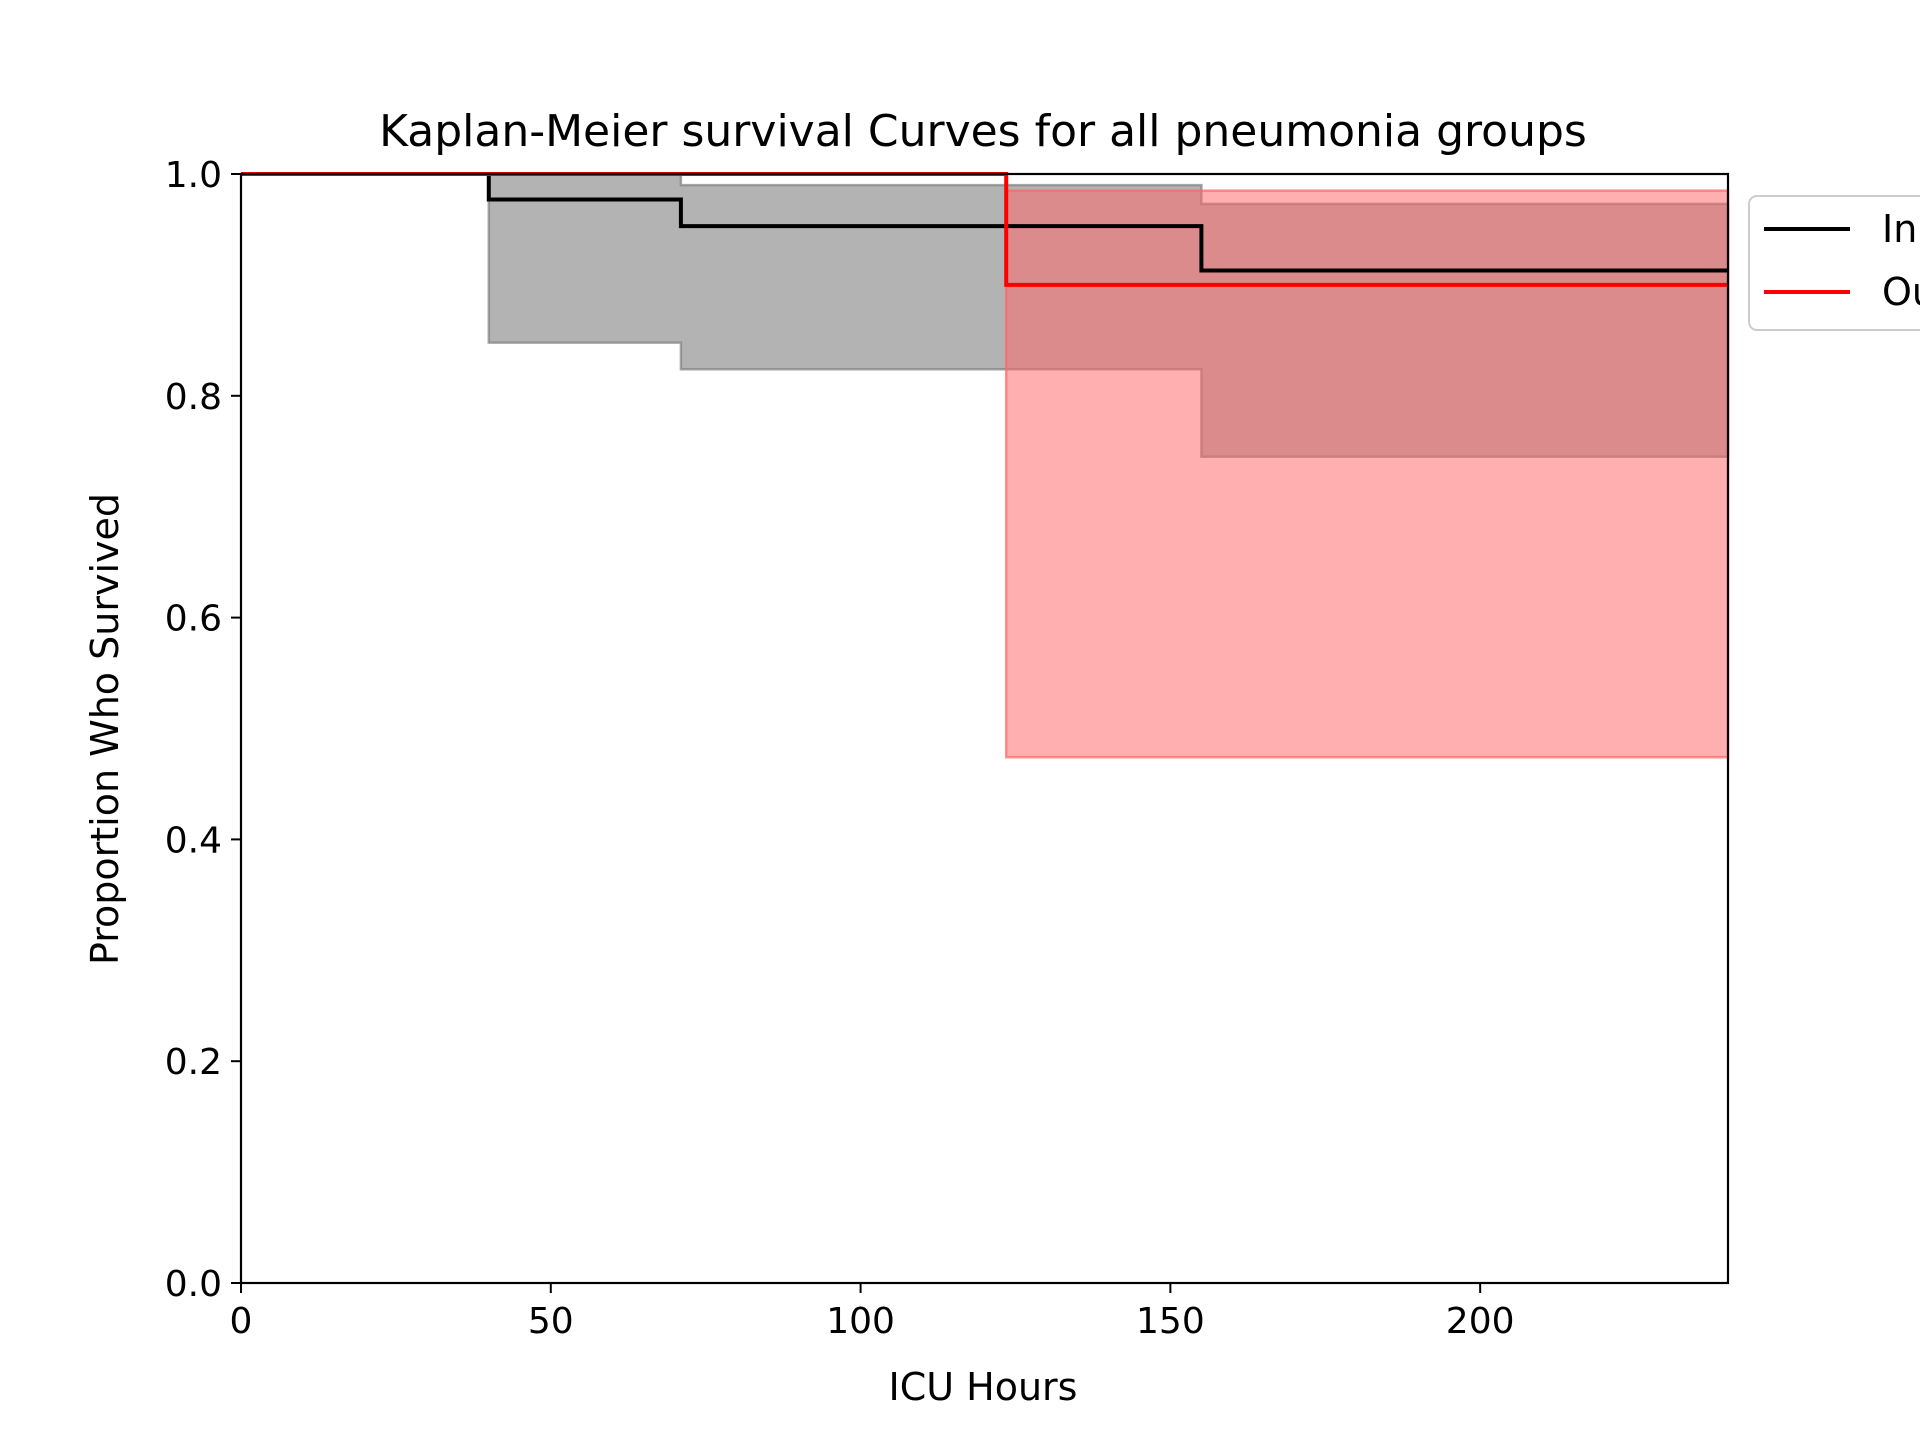 Image resolution: width=1920 pixels, height=1440 pixels. I want to click on x-tick-label: 150, so click(1170, 1321).